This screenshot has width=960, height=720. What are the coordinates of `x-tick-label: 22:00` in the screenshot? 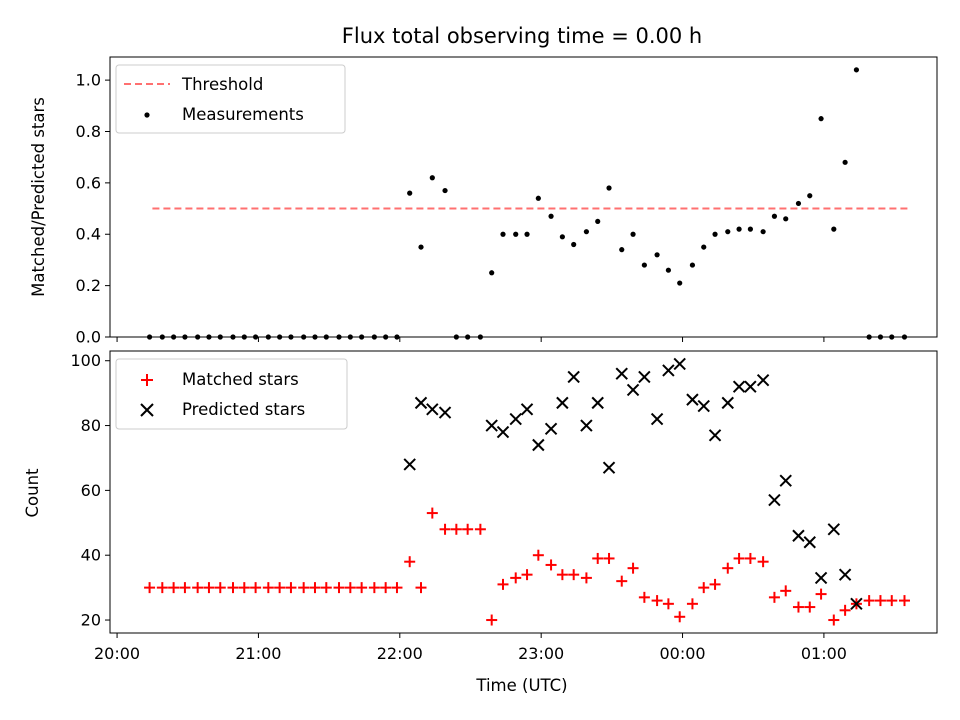 It's located at (400, 653).